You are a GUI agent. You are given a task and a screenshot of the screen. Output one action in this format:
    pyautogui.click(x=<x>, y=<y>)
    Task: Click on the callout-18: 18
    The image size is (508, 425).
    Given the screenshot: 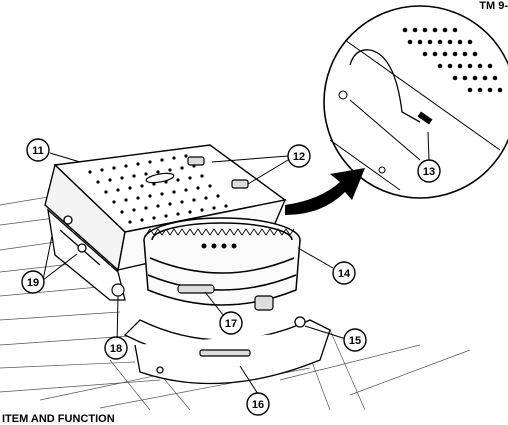 What is the action you would take?
    pyautogui.click(x=116, y=348)
    